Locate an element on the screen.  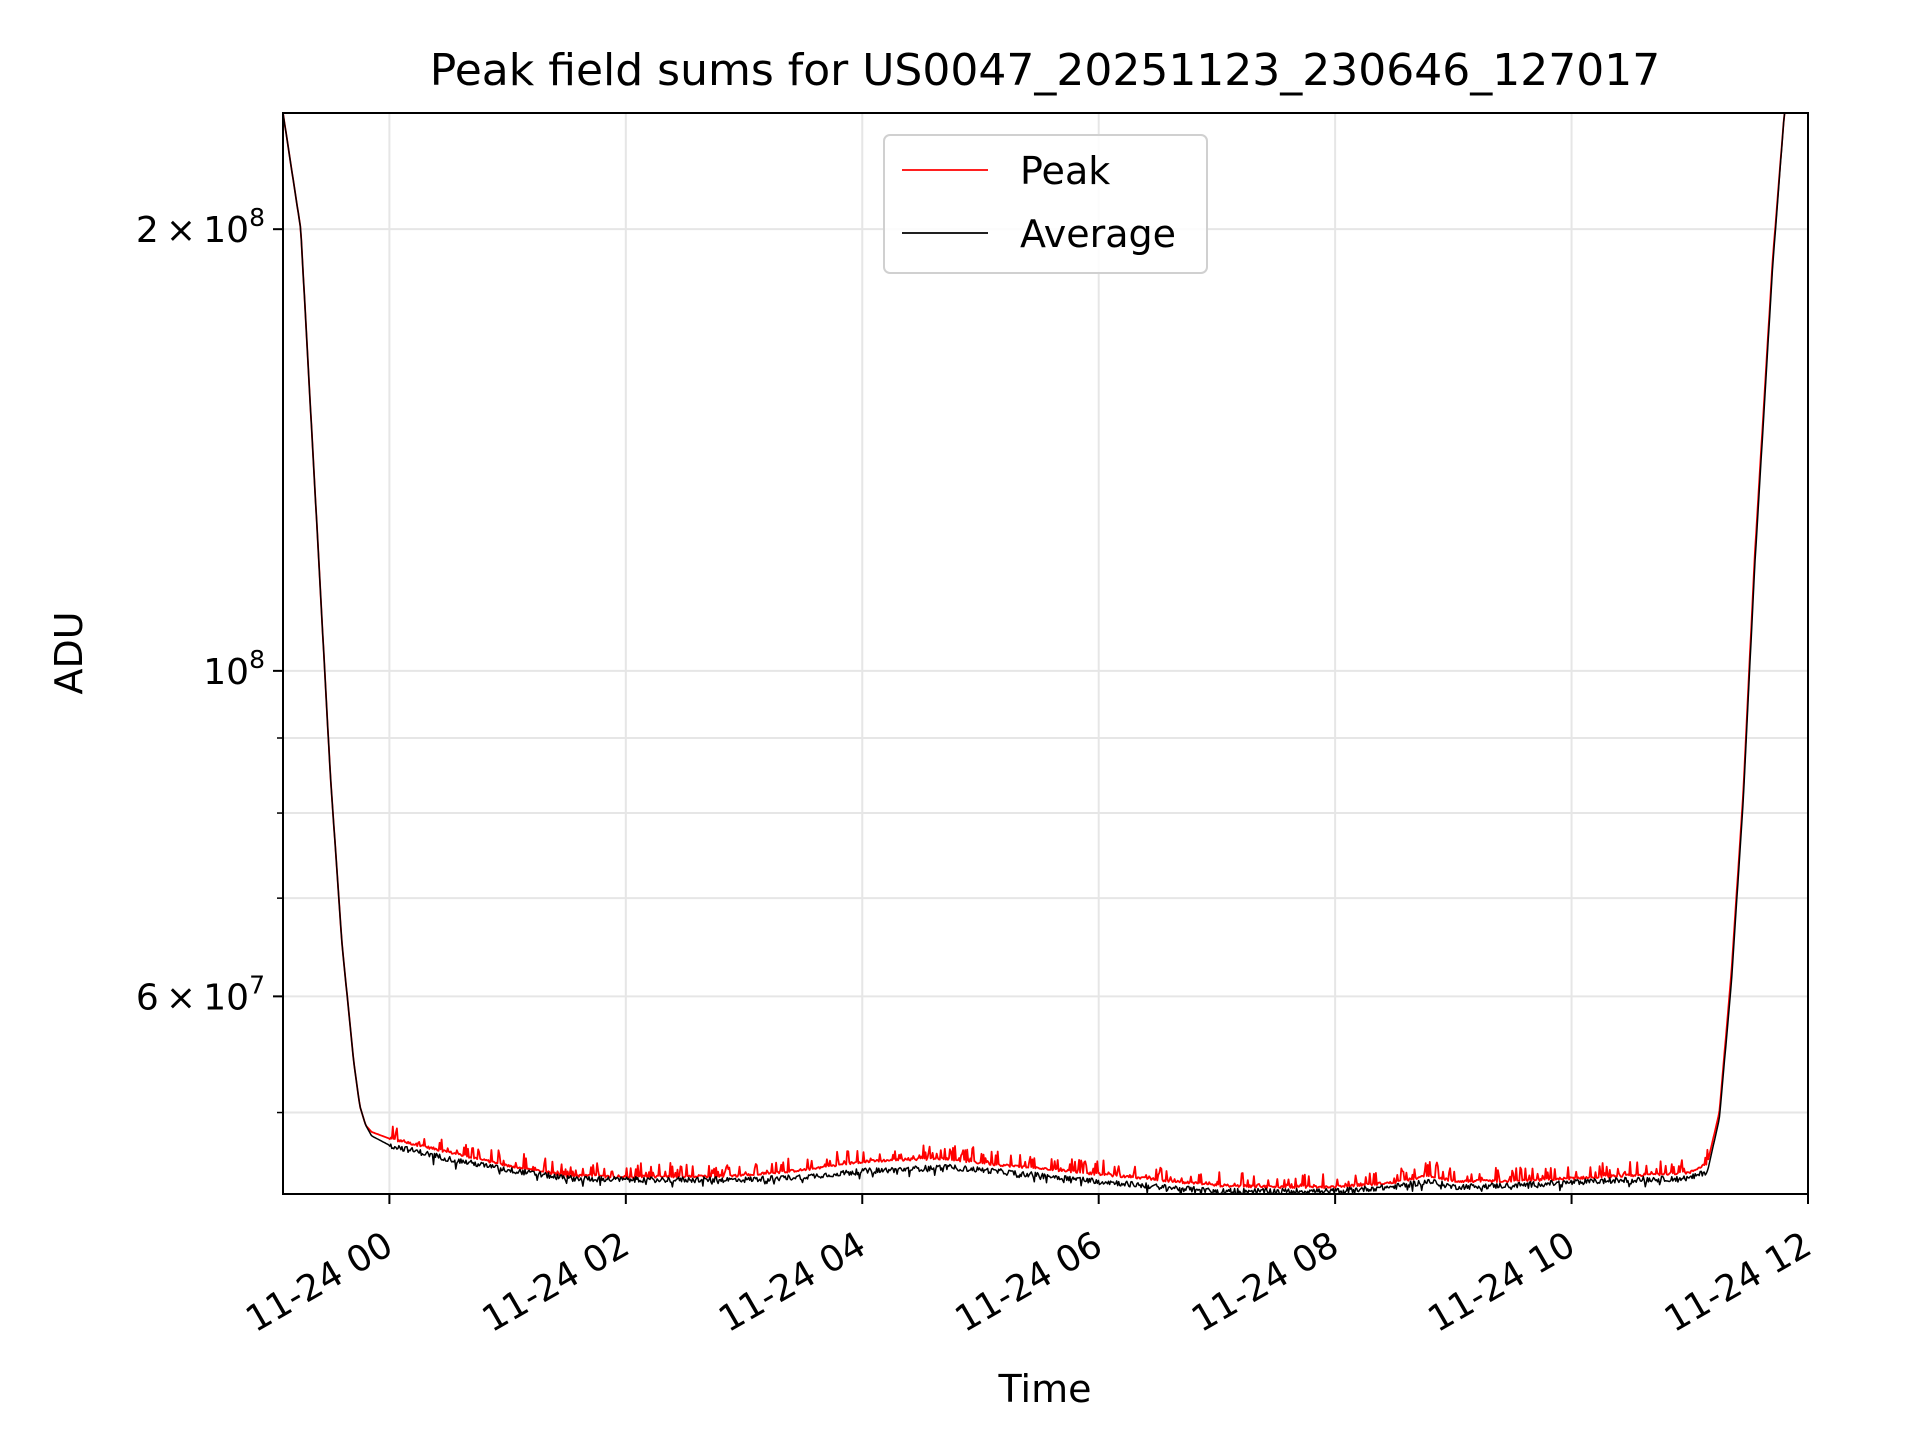
x-axis-label: Time is located at coordinates (1045, 1389).